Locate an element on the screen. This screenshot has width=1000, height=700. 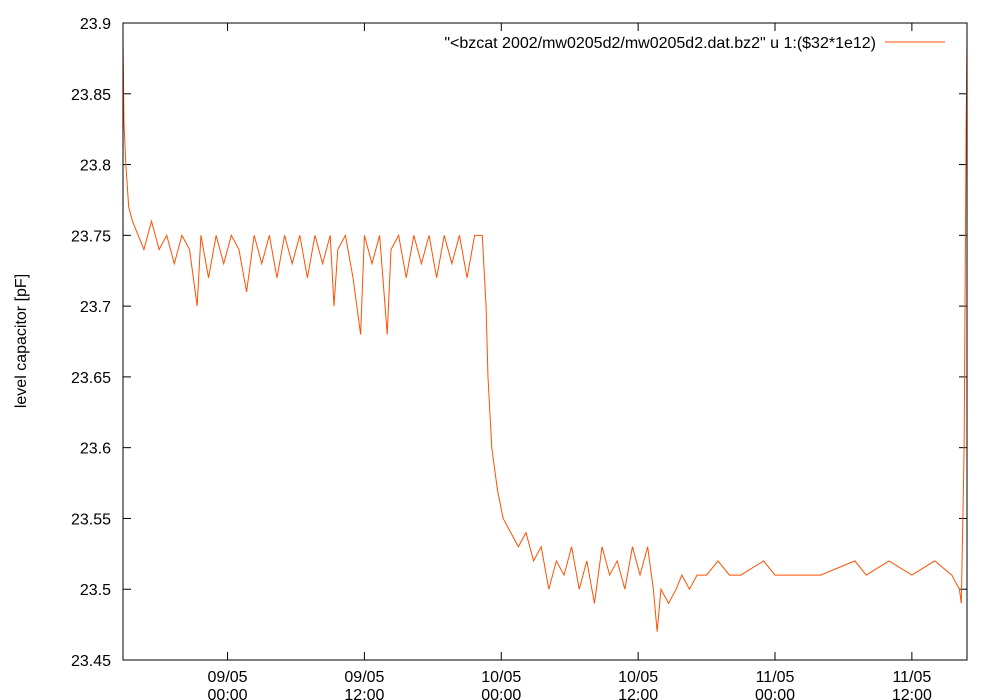
x-tick-label: 10/05 12:00 is located at coordinates (638, 684).